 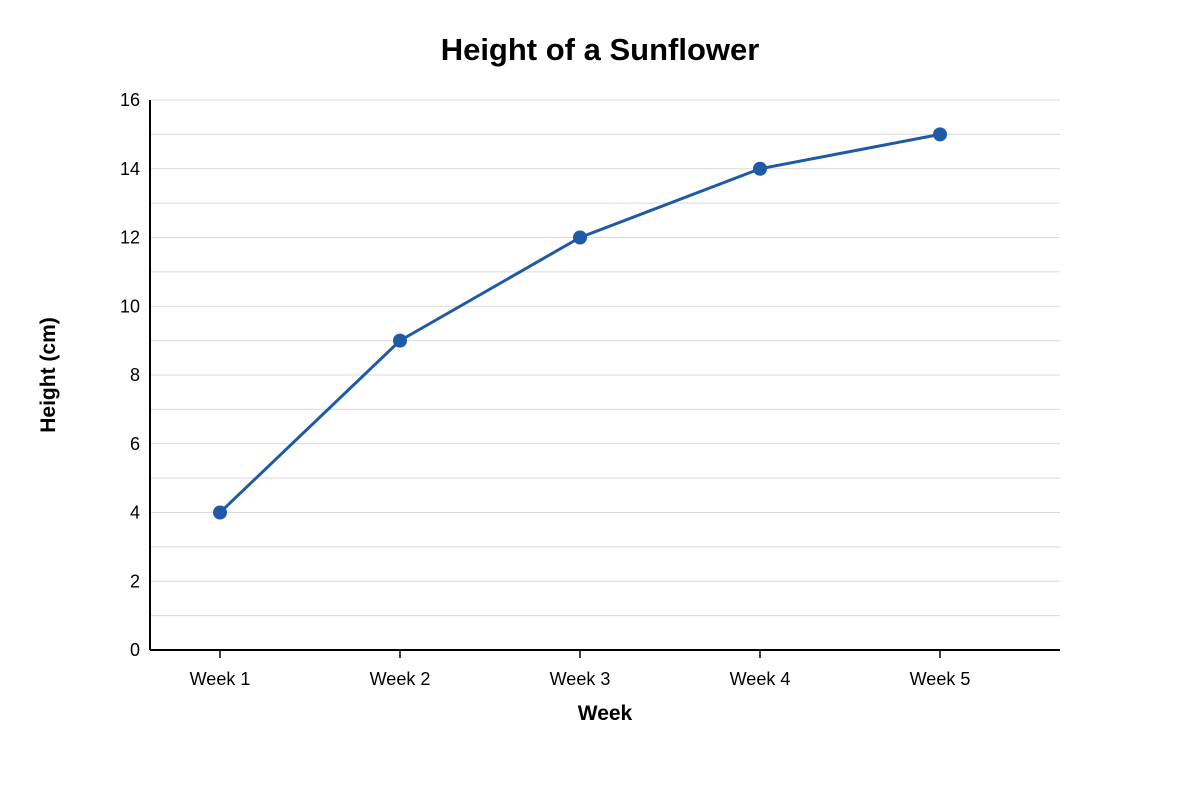 What do you see at coordinates (760, 679) in the screenshot?
I see `x-tick-label: Week 4` at bounding box center [760, 679].